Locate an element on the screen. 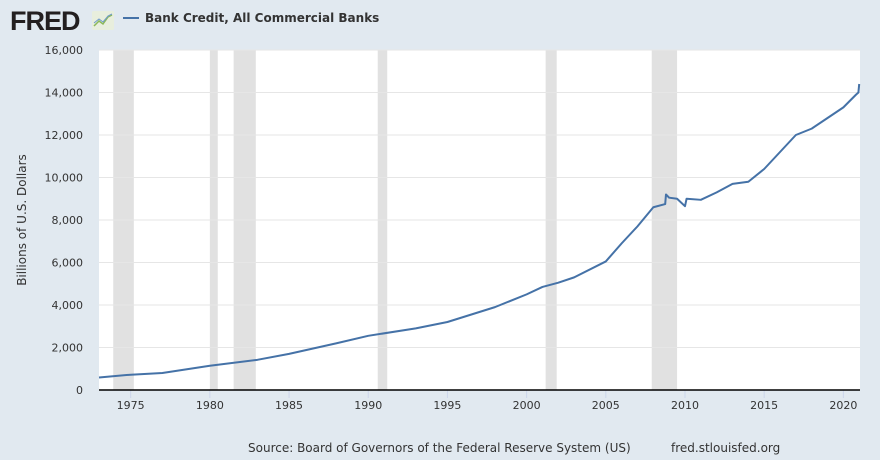  x-tick-label: 1995 is located at coordinates (447, 405).